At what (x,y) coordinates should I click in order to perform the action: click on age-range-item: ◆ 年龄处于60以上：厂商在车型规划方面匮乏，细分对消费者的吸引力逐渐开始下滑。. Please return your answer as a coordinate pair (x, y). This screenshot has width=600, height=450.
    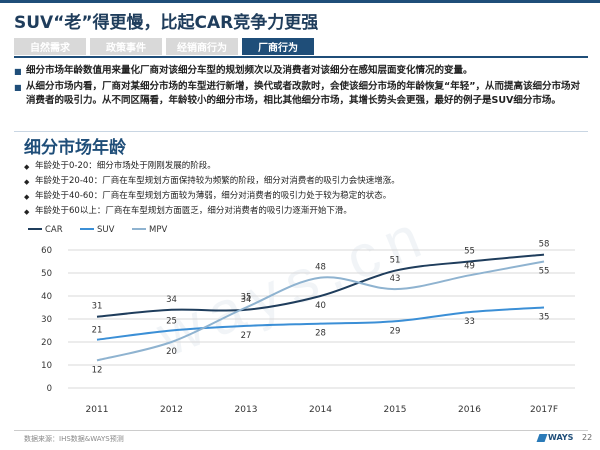
    Looking at the image, I should click on (212, 211).